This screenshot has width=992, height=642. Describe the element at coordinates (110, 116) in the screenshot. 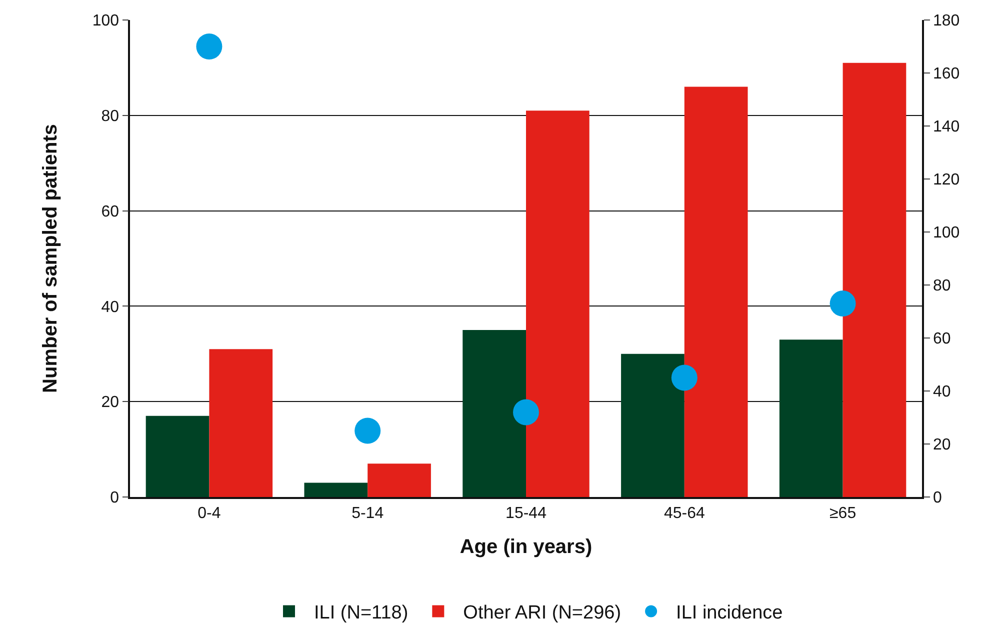

I see `y-tick-label: 80` at that location.